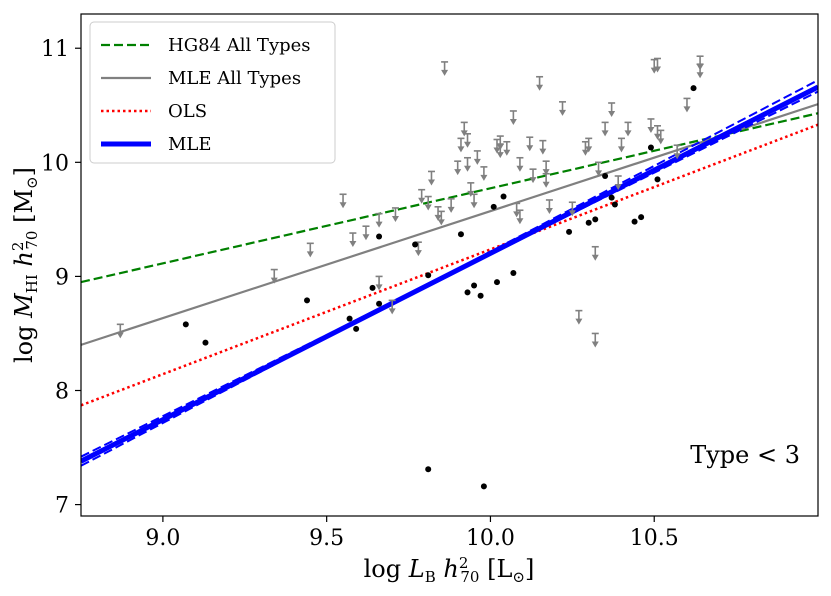 The image size is (831, 596). What do you see at coordinates (654, 538) in the screenshot?
I see `x-tick-label-3: 10.5` at bounding box center [654, 538].